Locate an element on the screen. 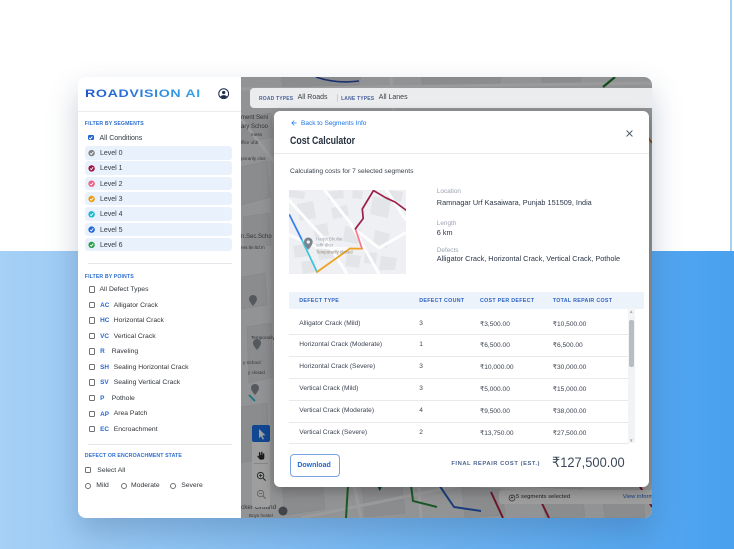 The width and height of the screenshot is (734, 549). svg-text: ffice ufdt is located at coordinates (250, 142).